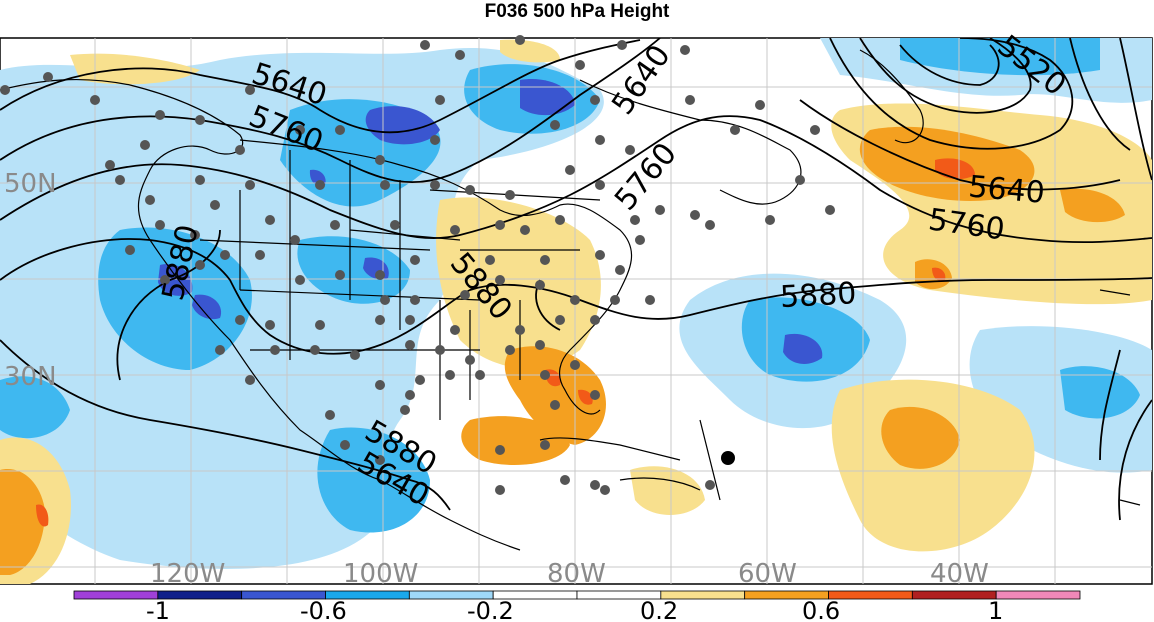 The image size is (1154, 622). Describe the element at coordinates (1006, 190) in the screenshot. I see `contour-label: 5640` at that location.